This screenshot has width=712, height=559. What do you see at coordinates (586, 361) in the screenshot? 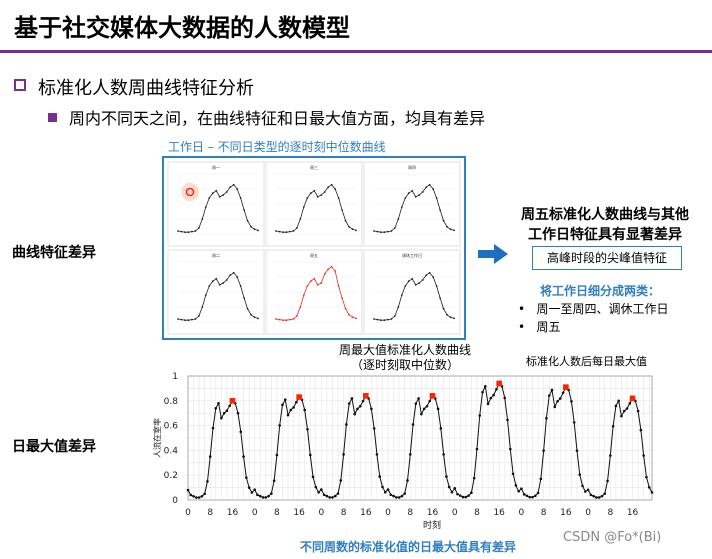
I see `chart-annotation: 标准化人数后每日最大值` at bounding box center [586, 361].